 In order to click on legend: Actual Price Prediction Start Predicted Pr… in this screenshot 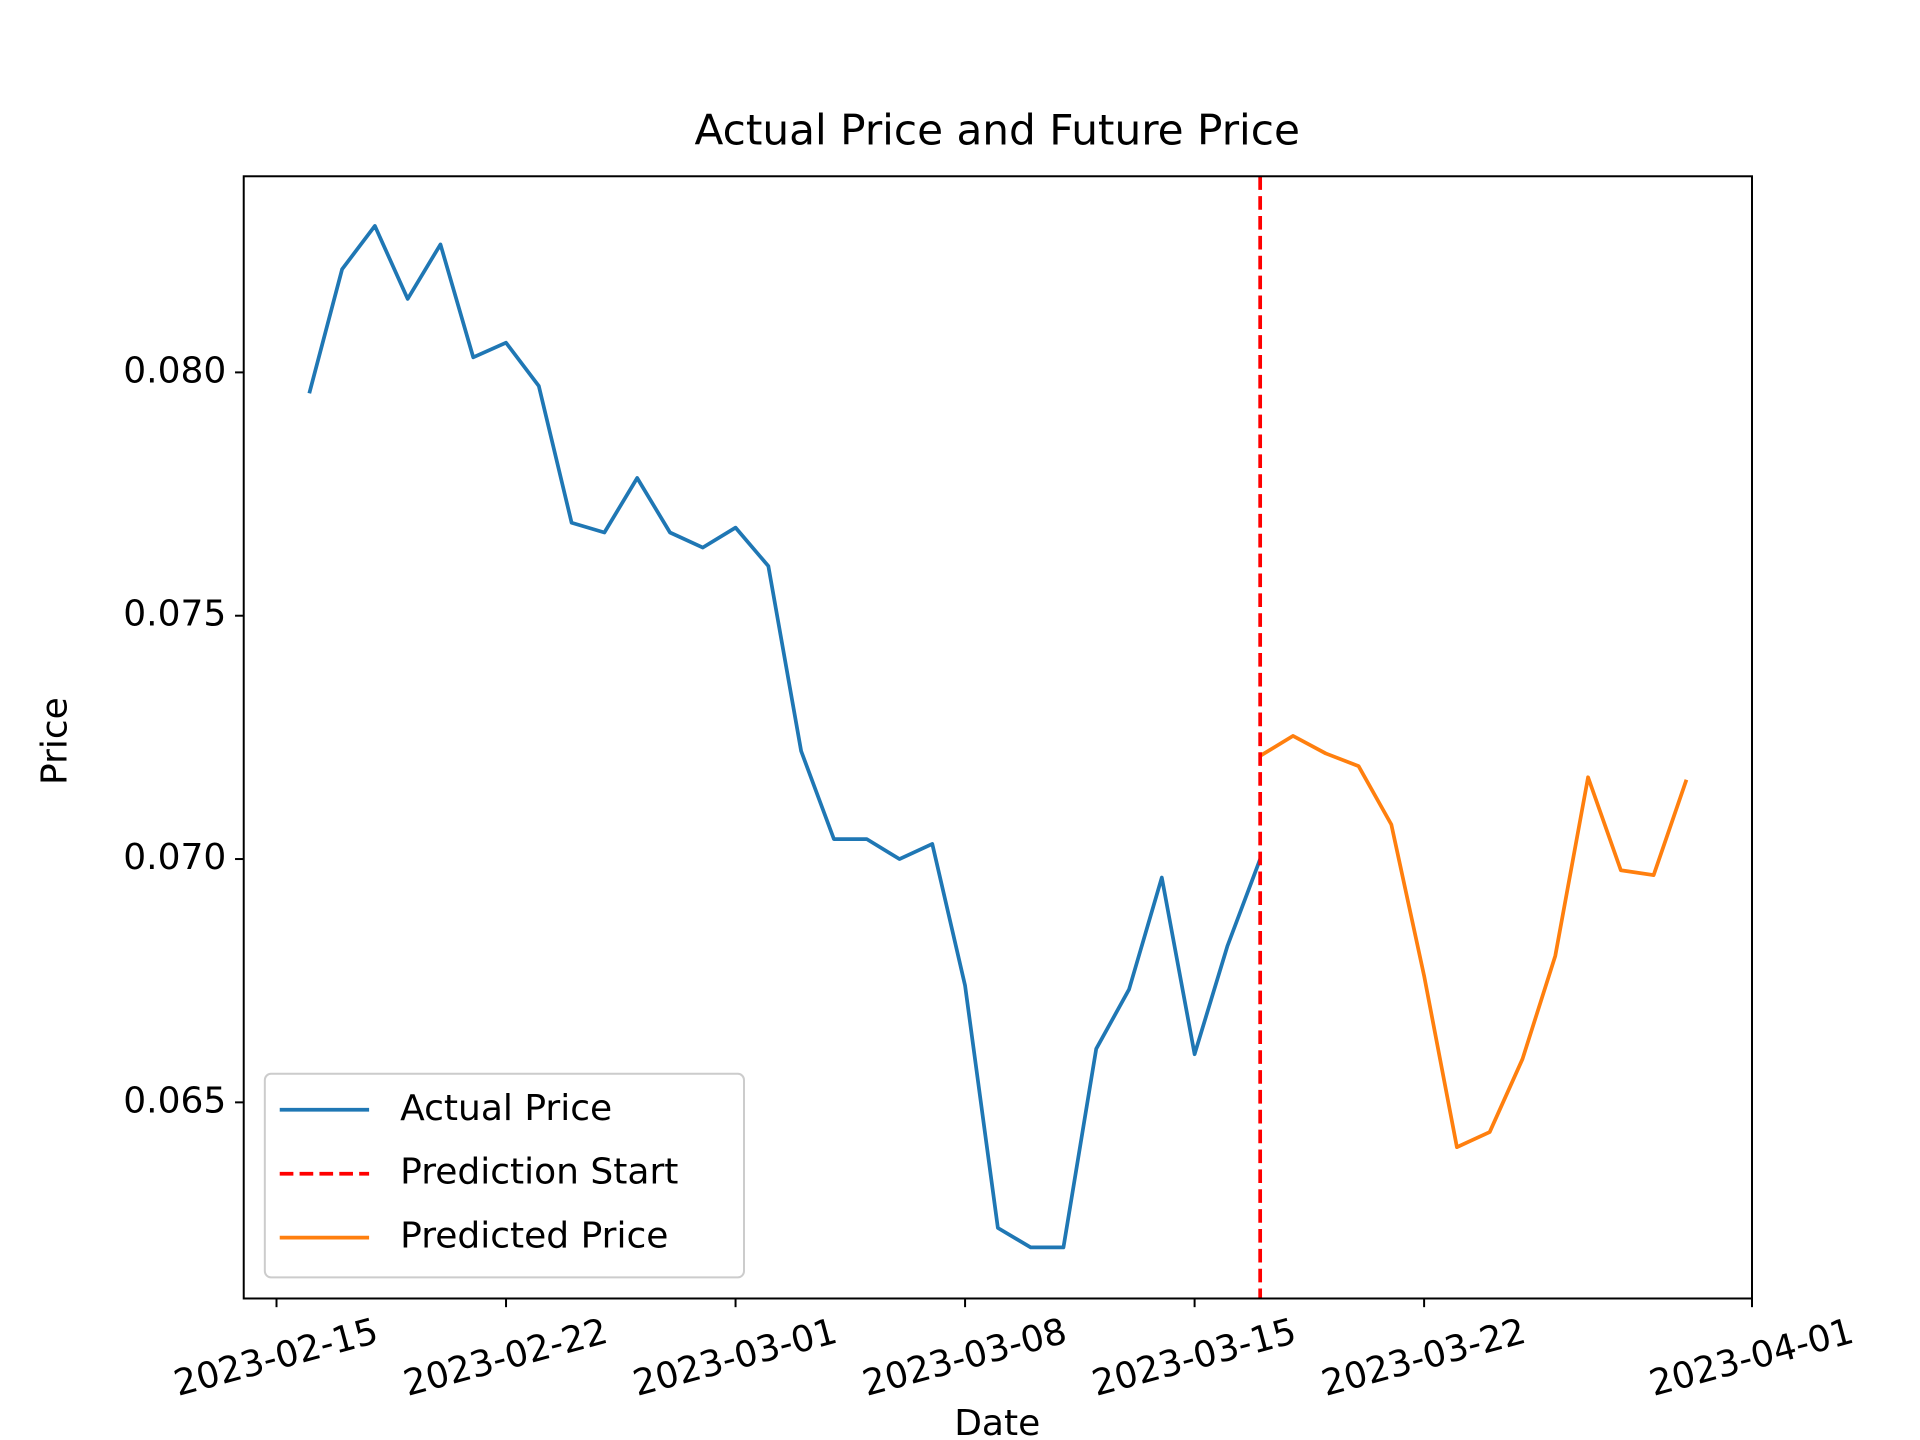, I will do `click(504, 1175)`.